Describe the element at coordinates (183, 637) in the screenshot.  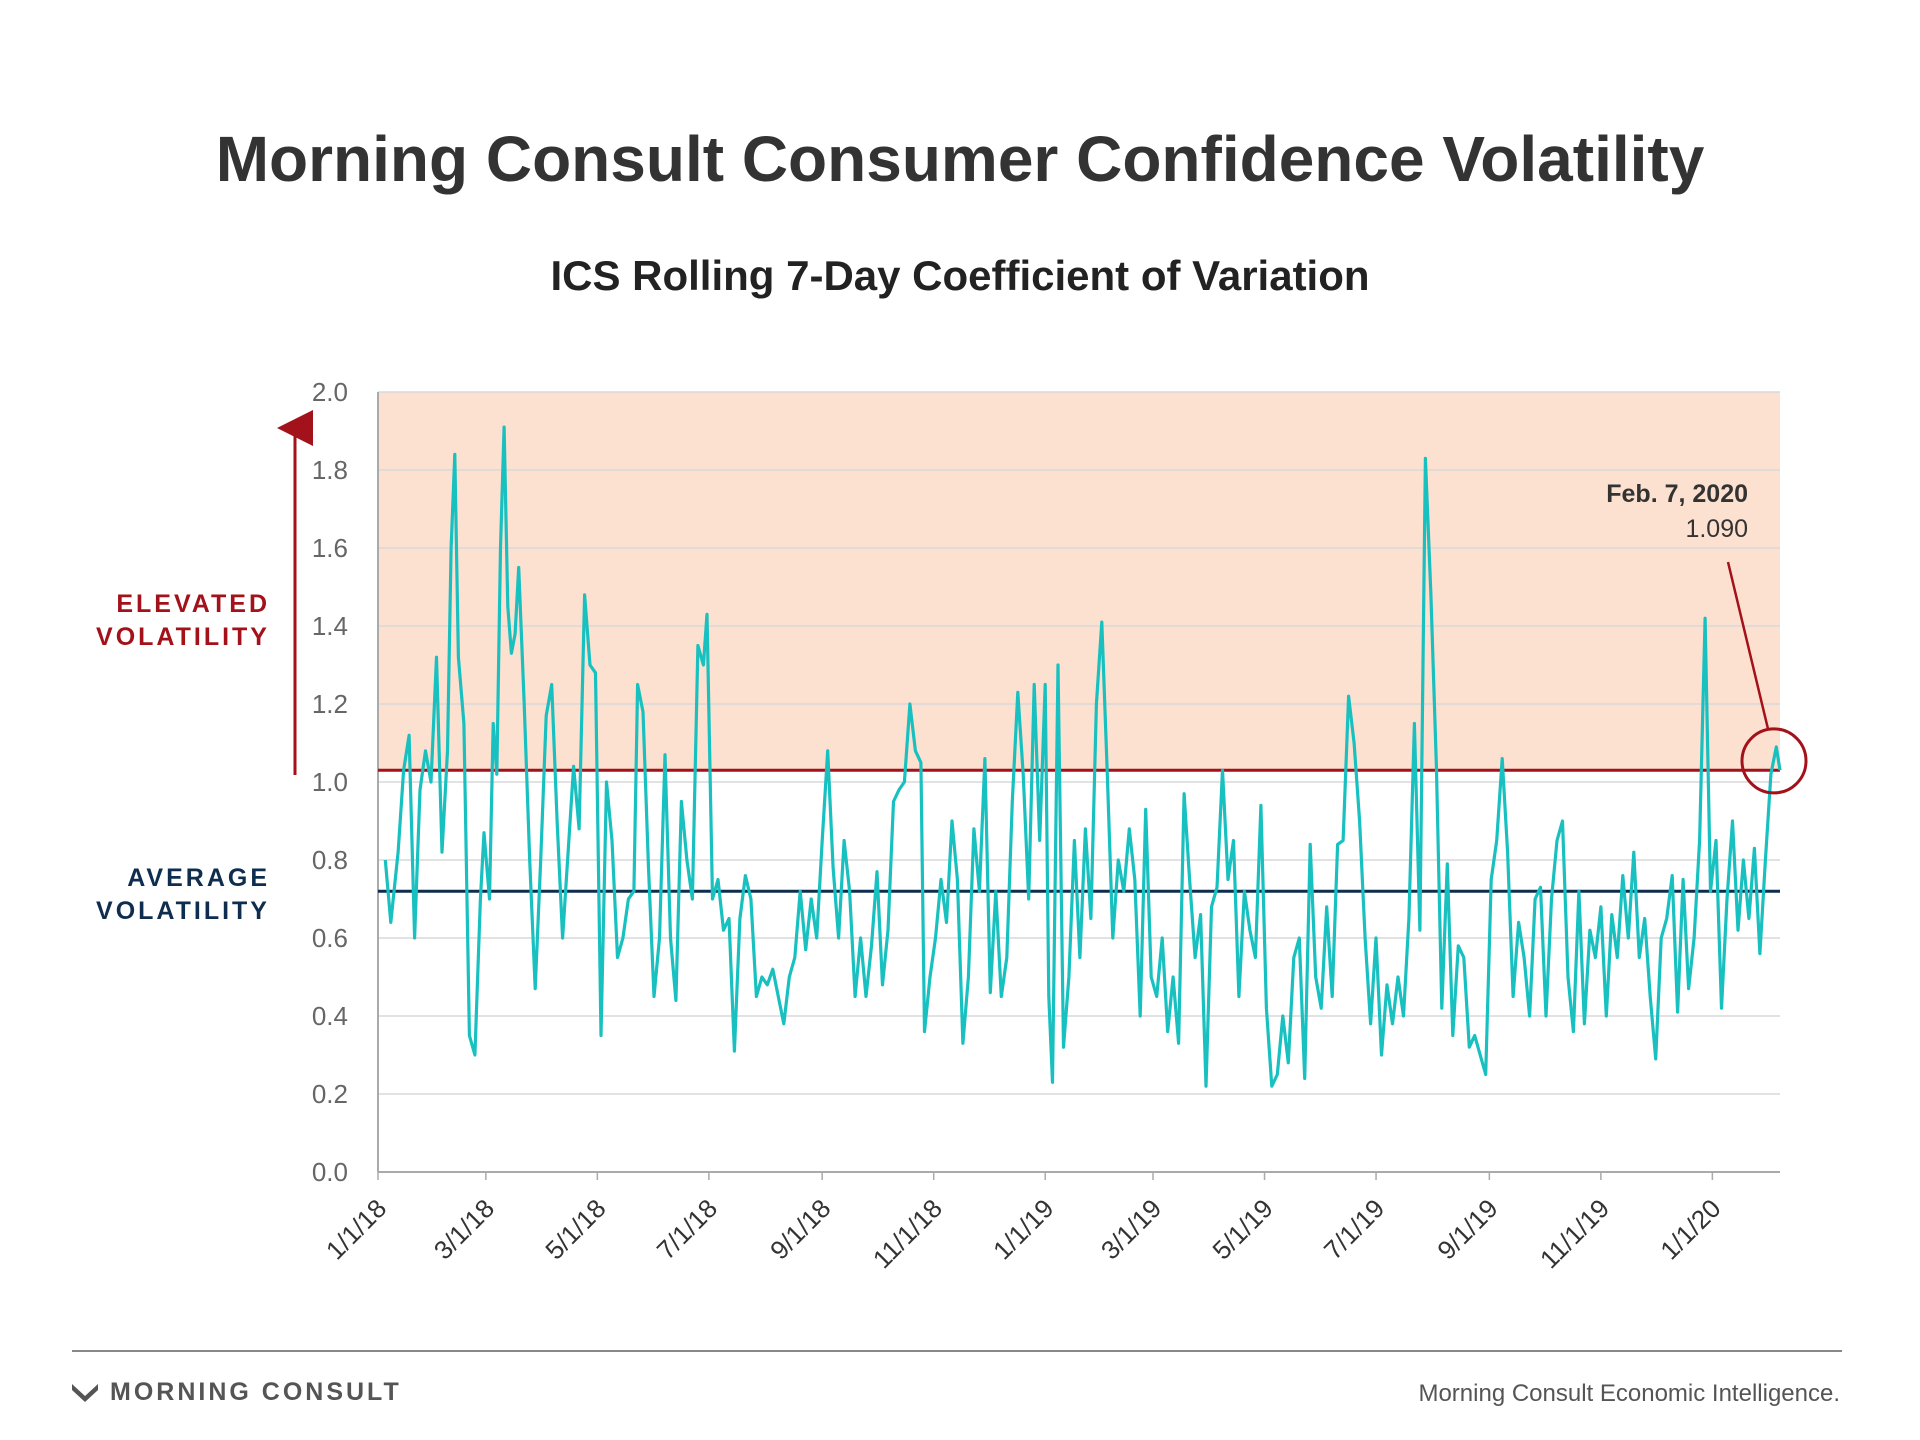
I see `elevated-label-line2: VOLATILITY` at that location.